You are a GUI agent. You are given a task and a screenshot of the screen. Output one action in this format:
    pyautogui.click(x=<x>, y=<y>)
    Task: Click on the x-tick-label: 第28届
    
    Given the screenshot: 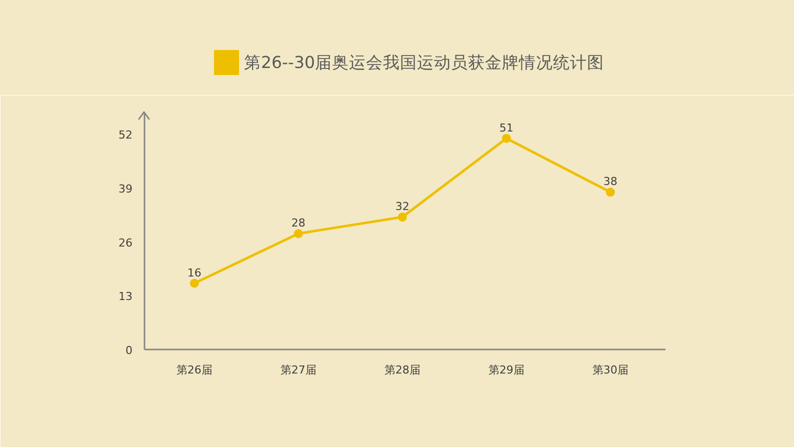 What is the action you would take?
    pyautogui.click(x=402, y=370)
    